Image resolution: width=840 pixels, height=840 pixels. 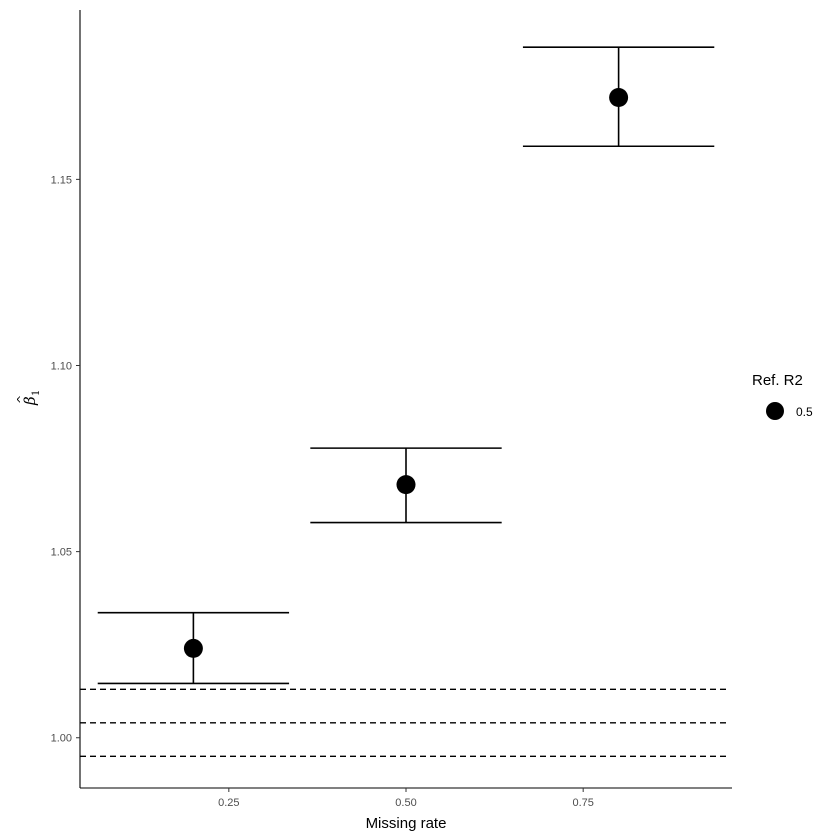 What do you see at coordinates (21, 399) in the screenshot?
I see `y-axis-title-hat: ^` at bounding box center [21, 399].